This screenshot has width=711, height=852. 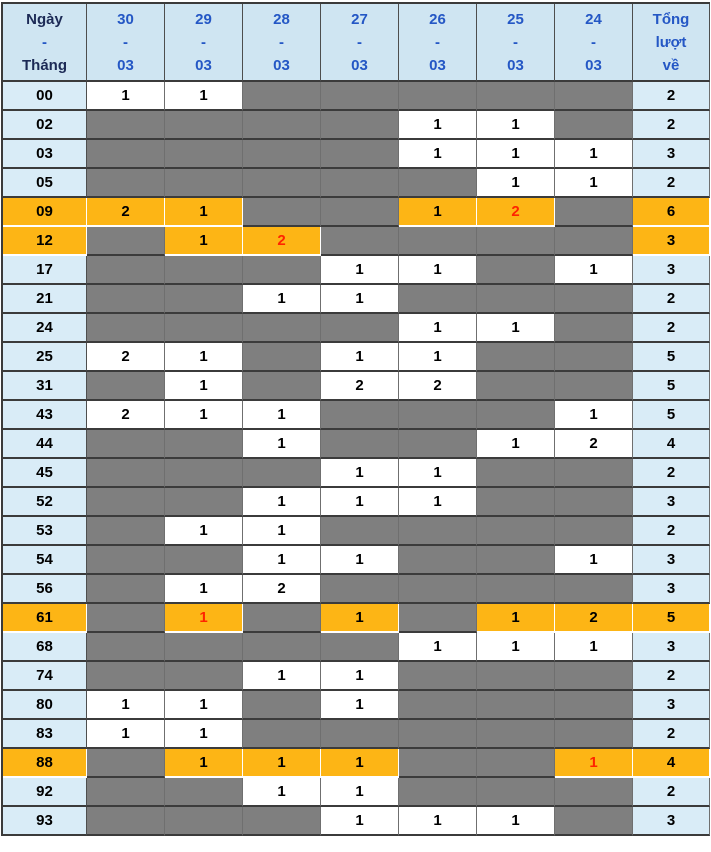 I want to click on date-column-header: 26 - 03, so click(x=438, y=43).